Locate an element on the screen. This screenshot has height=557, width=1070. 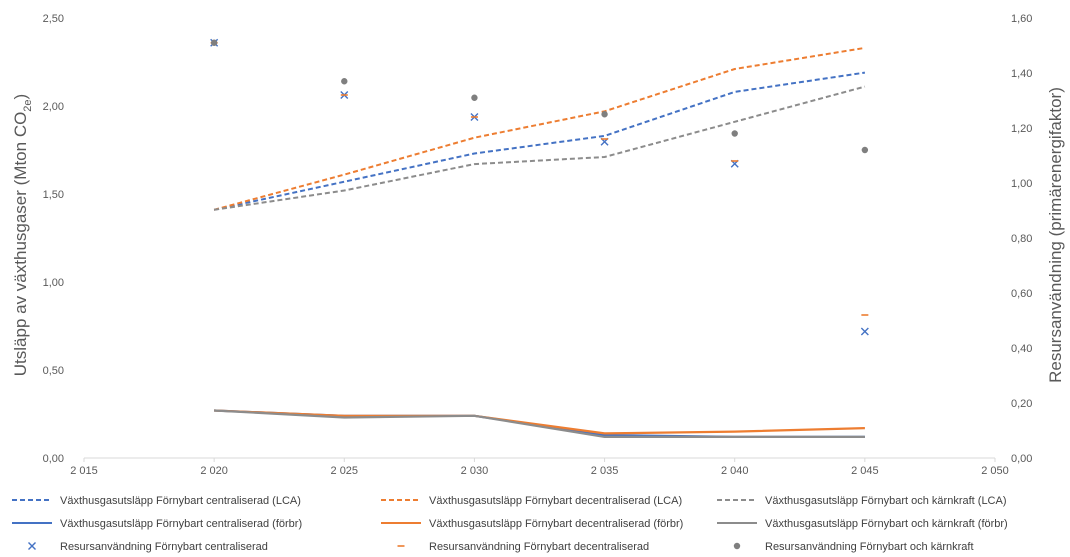
y-right-tick-label: 1,60 is located at coordinates (1021, 19).